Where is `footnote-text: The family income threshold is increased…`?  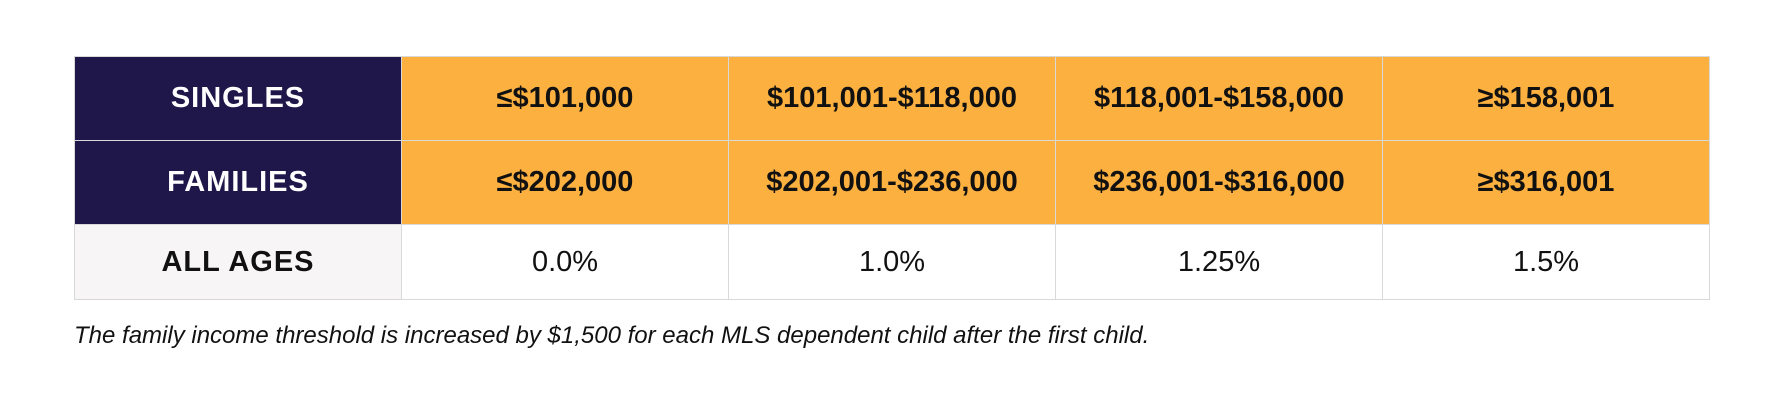
footnote-text: The family income threshold is increased… is located at coordinates (612, 335).